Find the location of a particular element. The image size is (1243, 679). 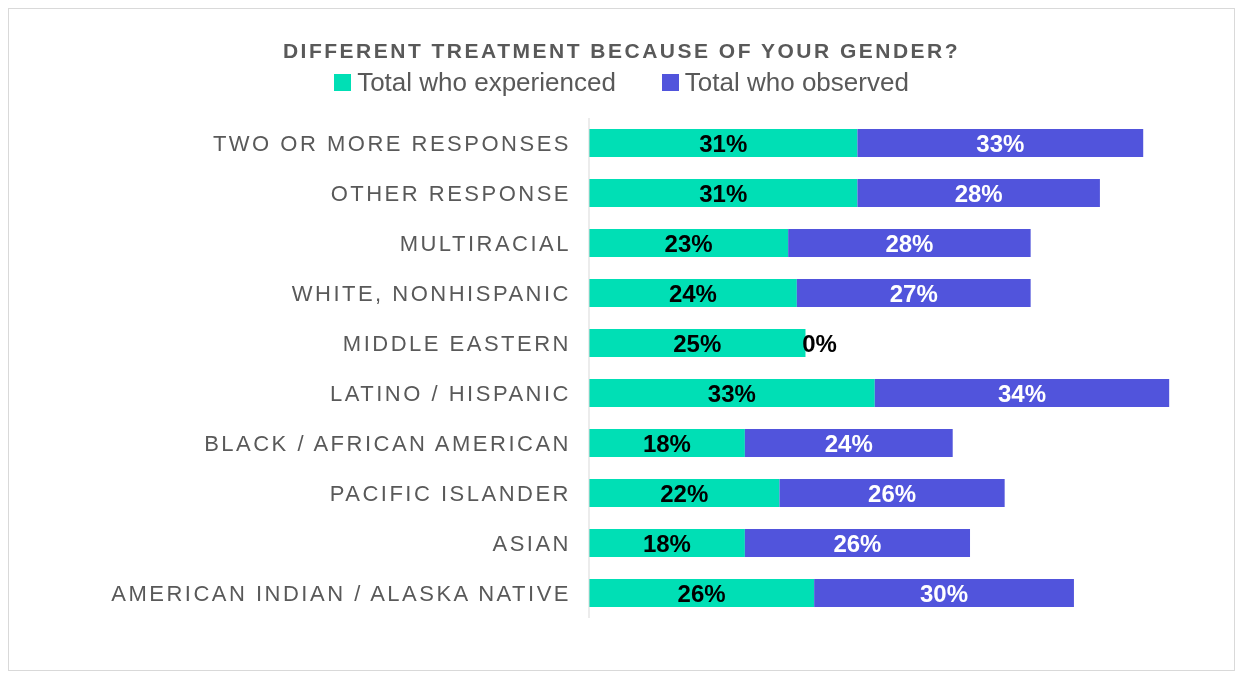

y-tick-label: AMERICAN INDIAN / ALASKA NATIVE is located at coordinates (341, 593).